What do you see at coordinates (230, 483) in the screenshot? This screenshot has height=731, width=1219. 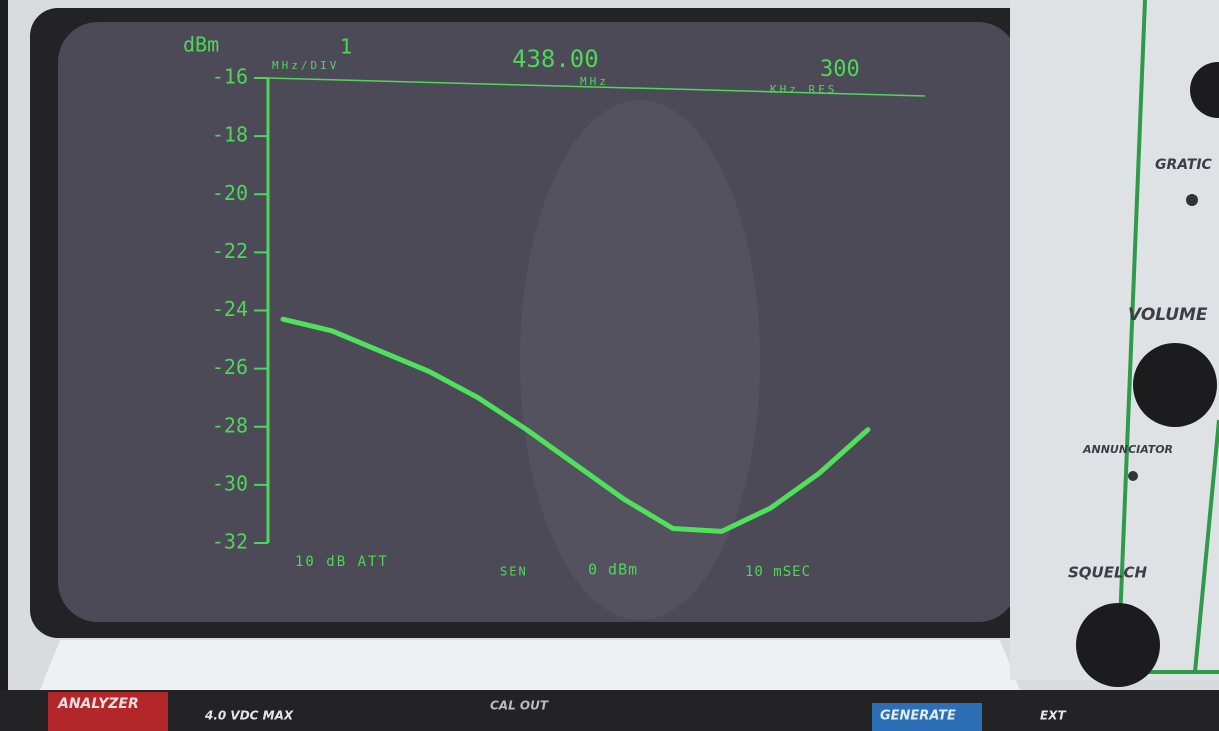 I see `y-tick-label: -30` at bounding box center [230, 483].